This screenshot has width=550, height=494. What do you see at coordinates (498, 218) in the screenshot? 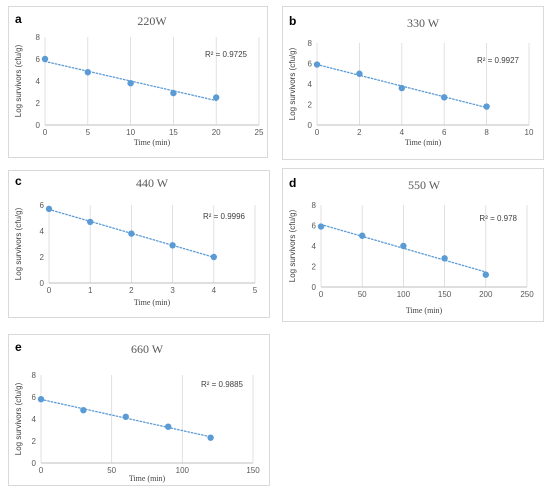
I see `chart-d-r2-label: R² = 0.978` at bounding box center [498, 218].